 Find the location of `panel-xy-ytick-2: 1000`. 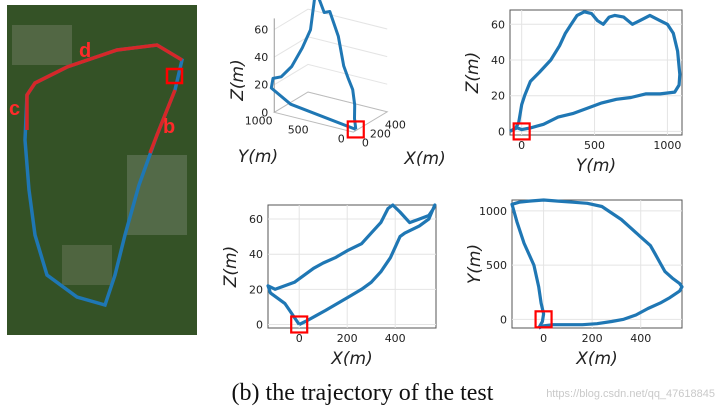

panel-xy-ytick-2: 1000 is located at coordinates (493, 211).